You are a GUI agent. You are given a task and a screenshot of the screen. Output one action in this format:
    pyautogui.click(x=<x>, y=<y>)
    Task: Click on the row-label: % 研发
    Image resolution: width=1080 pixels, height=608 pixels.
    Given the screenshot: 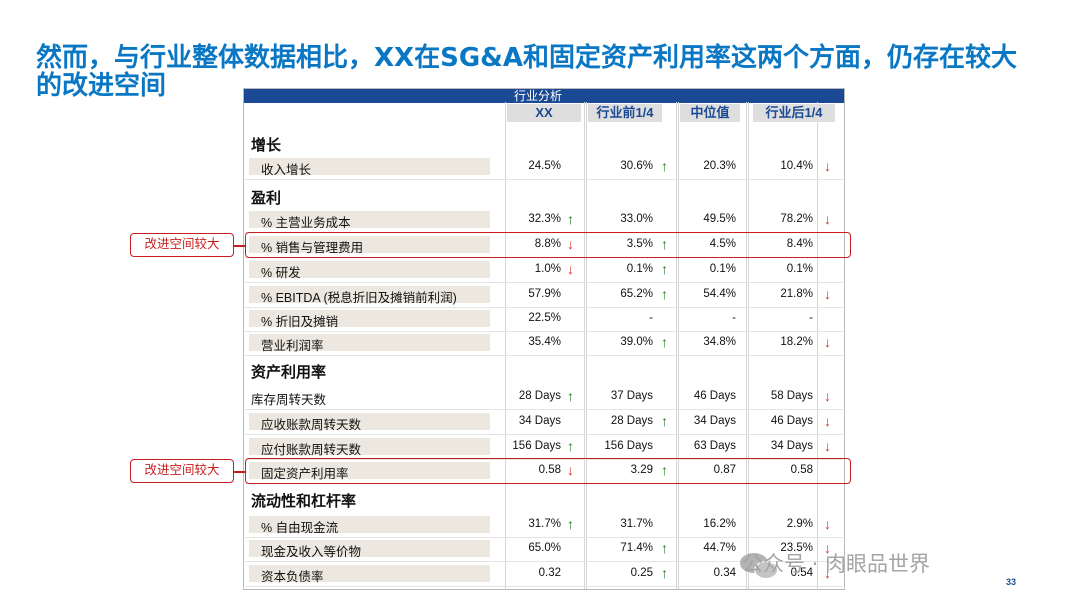 What is the action you would take?
    pyautogui.click(x=281, y=273)
    